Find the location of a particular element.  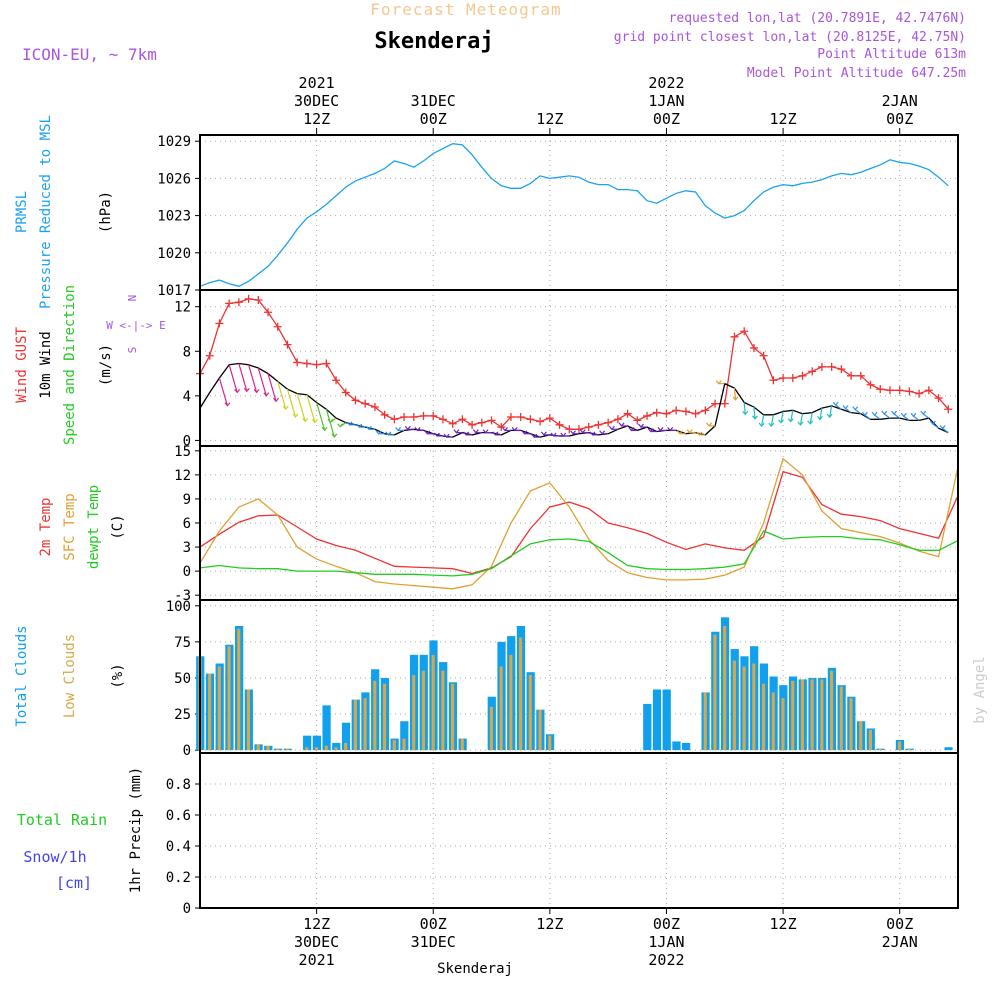

y-tick-label: 0.4 is located at coordinates (178, 847).